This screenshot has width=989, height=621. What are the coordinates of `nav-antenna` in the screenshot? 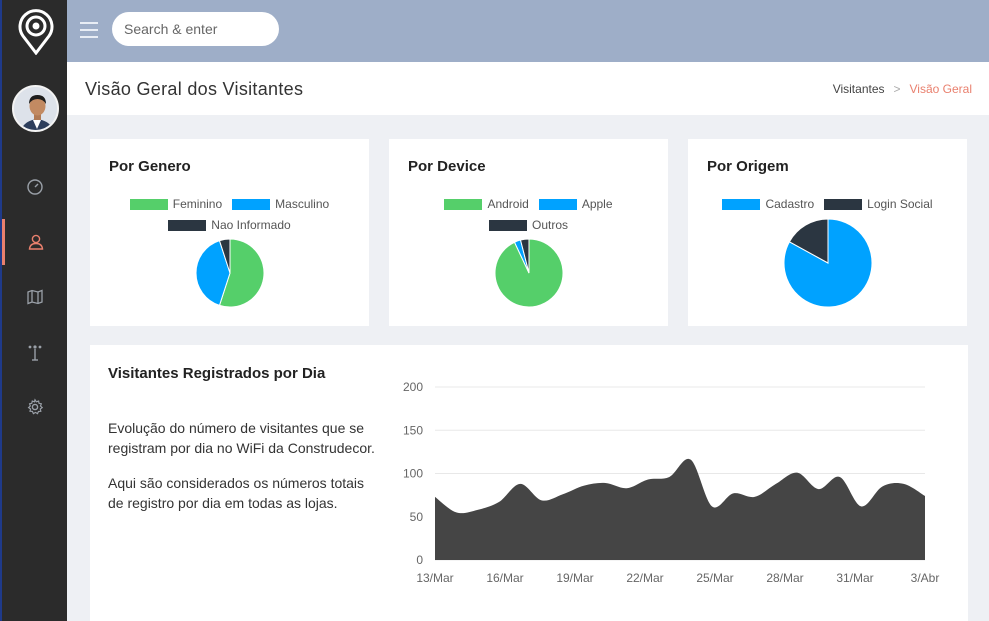 It's located at (34, 352).